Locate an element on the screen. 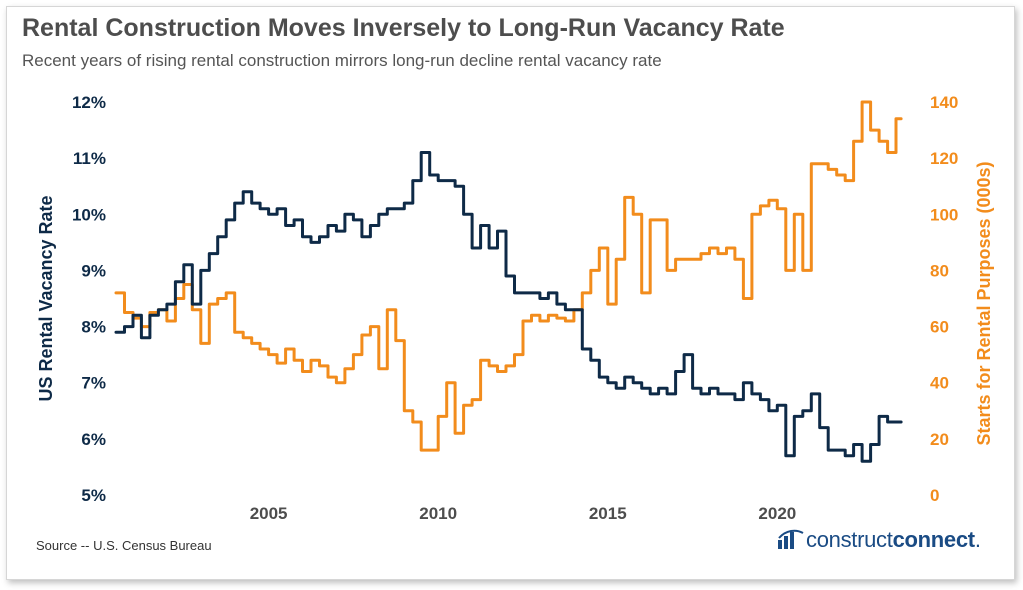 The image size is (1023, 590). y-right-tick-label: 0 is located at coordinates (934, 495).